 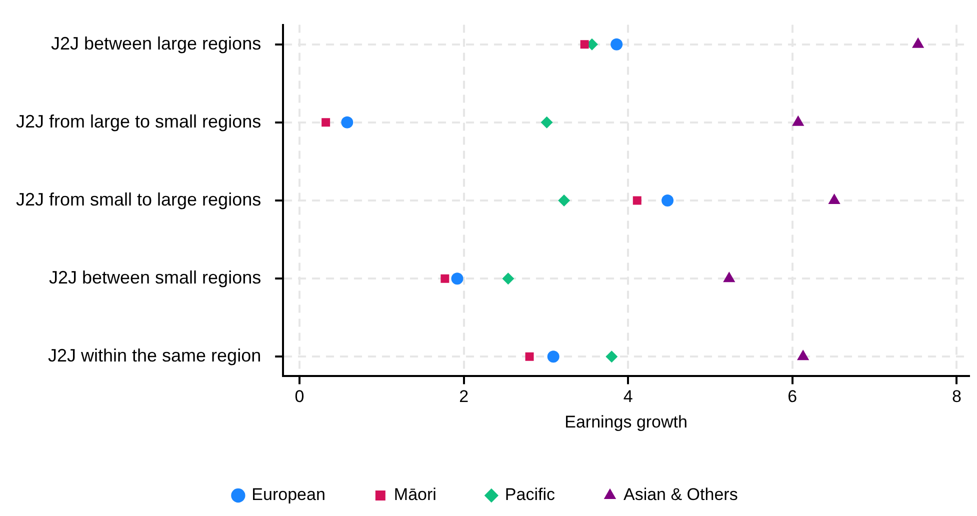 What do you see at coordinates (628, 396) in the screenshot?
I see `x-tick-label: 4` at bounding box center [628, 396].